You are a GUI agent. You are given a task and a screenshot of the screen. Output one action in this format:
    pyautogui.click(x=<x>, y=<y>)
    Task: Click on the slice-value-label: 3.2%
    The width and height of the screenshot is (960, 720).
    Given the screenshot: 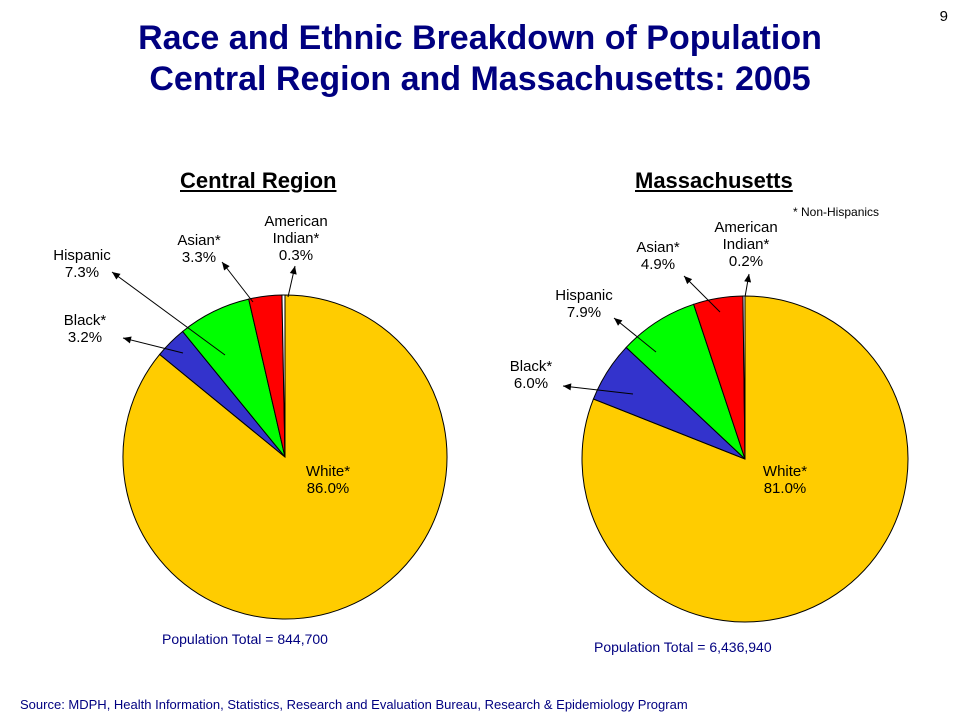 What is the action you would take?
    pyautogui.click(x=85, y=337)
    